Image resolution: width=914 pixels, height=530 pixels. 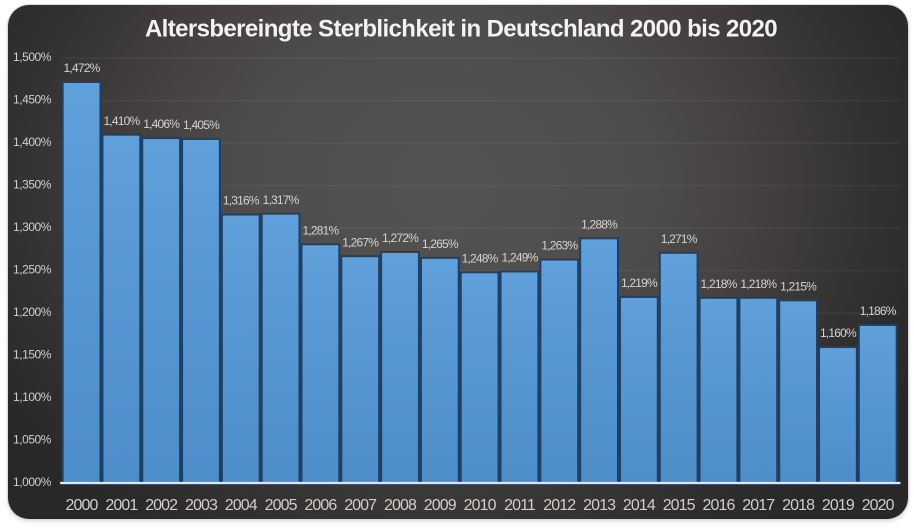 What do you see at coordinates (520, 504) in the screenshot?
I see `svg-text: 2011` at bounding box center [520, 504].